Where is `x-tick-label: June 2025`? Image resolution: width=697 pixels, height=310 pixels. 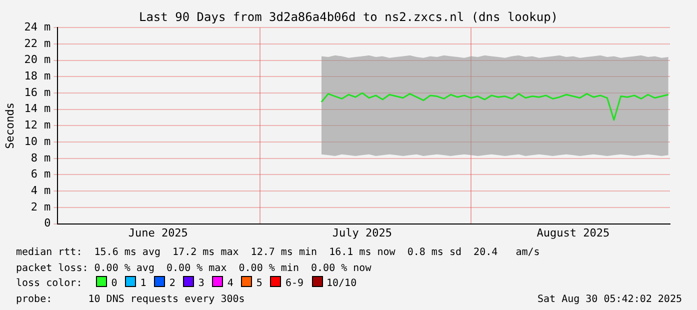
x-tick-label: June 2025 is located at coordinates (158, 233).